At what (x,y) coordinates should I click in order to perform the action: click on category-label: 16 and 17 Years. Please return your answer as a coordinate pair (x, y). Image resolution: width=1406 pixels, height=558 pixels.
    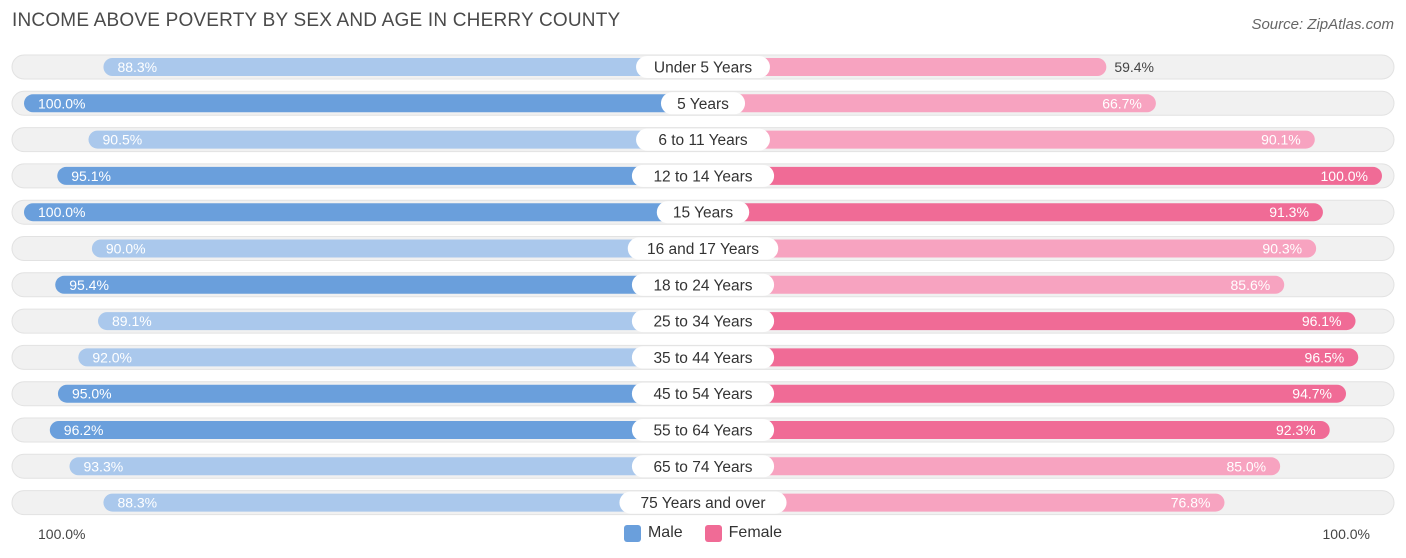
    Looking at the image, I should click on (703, 249).